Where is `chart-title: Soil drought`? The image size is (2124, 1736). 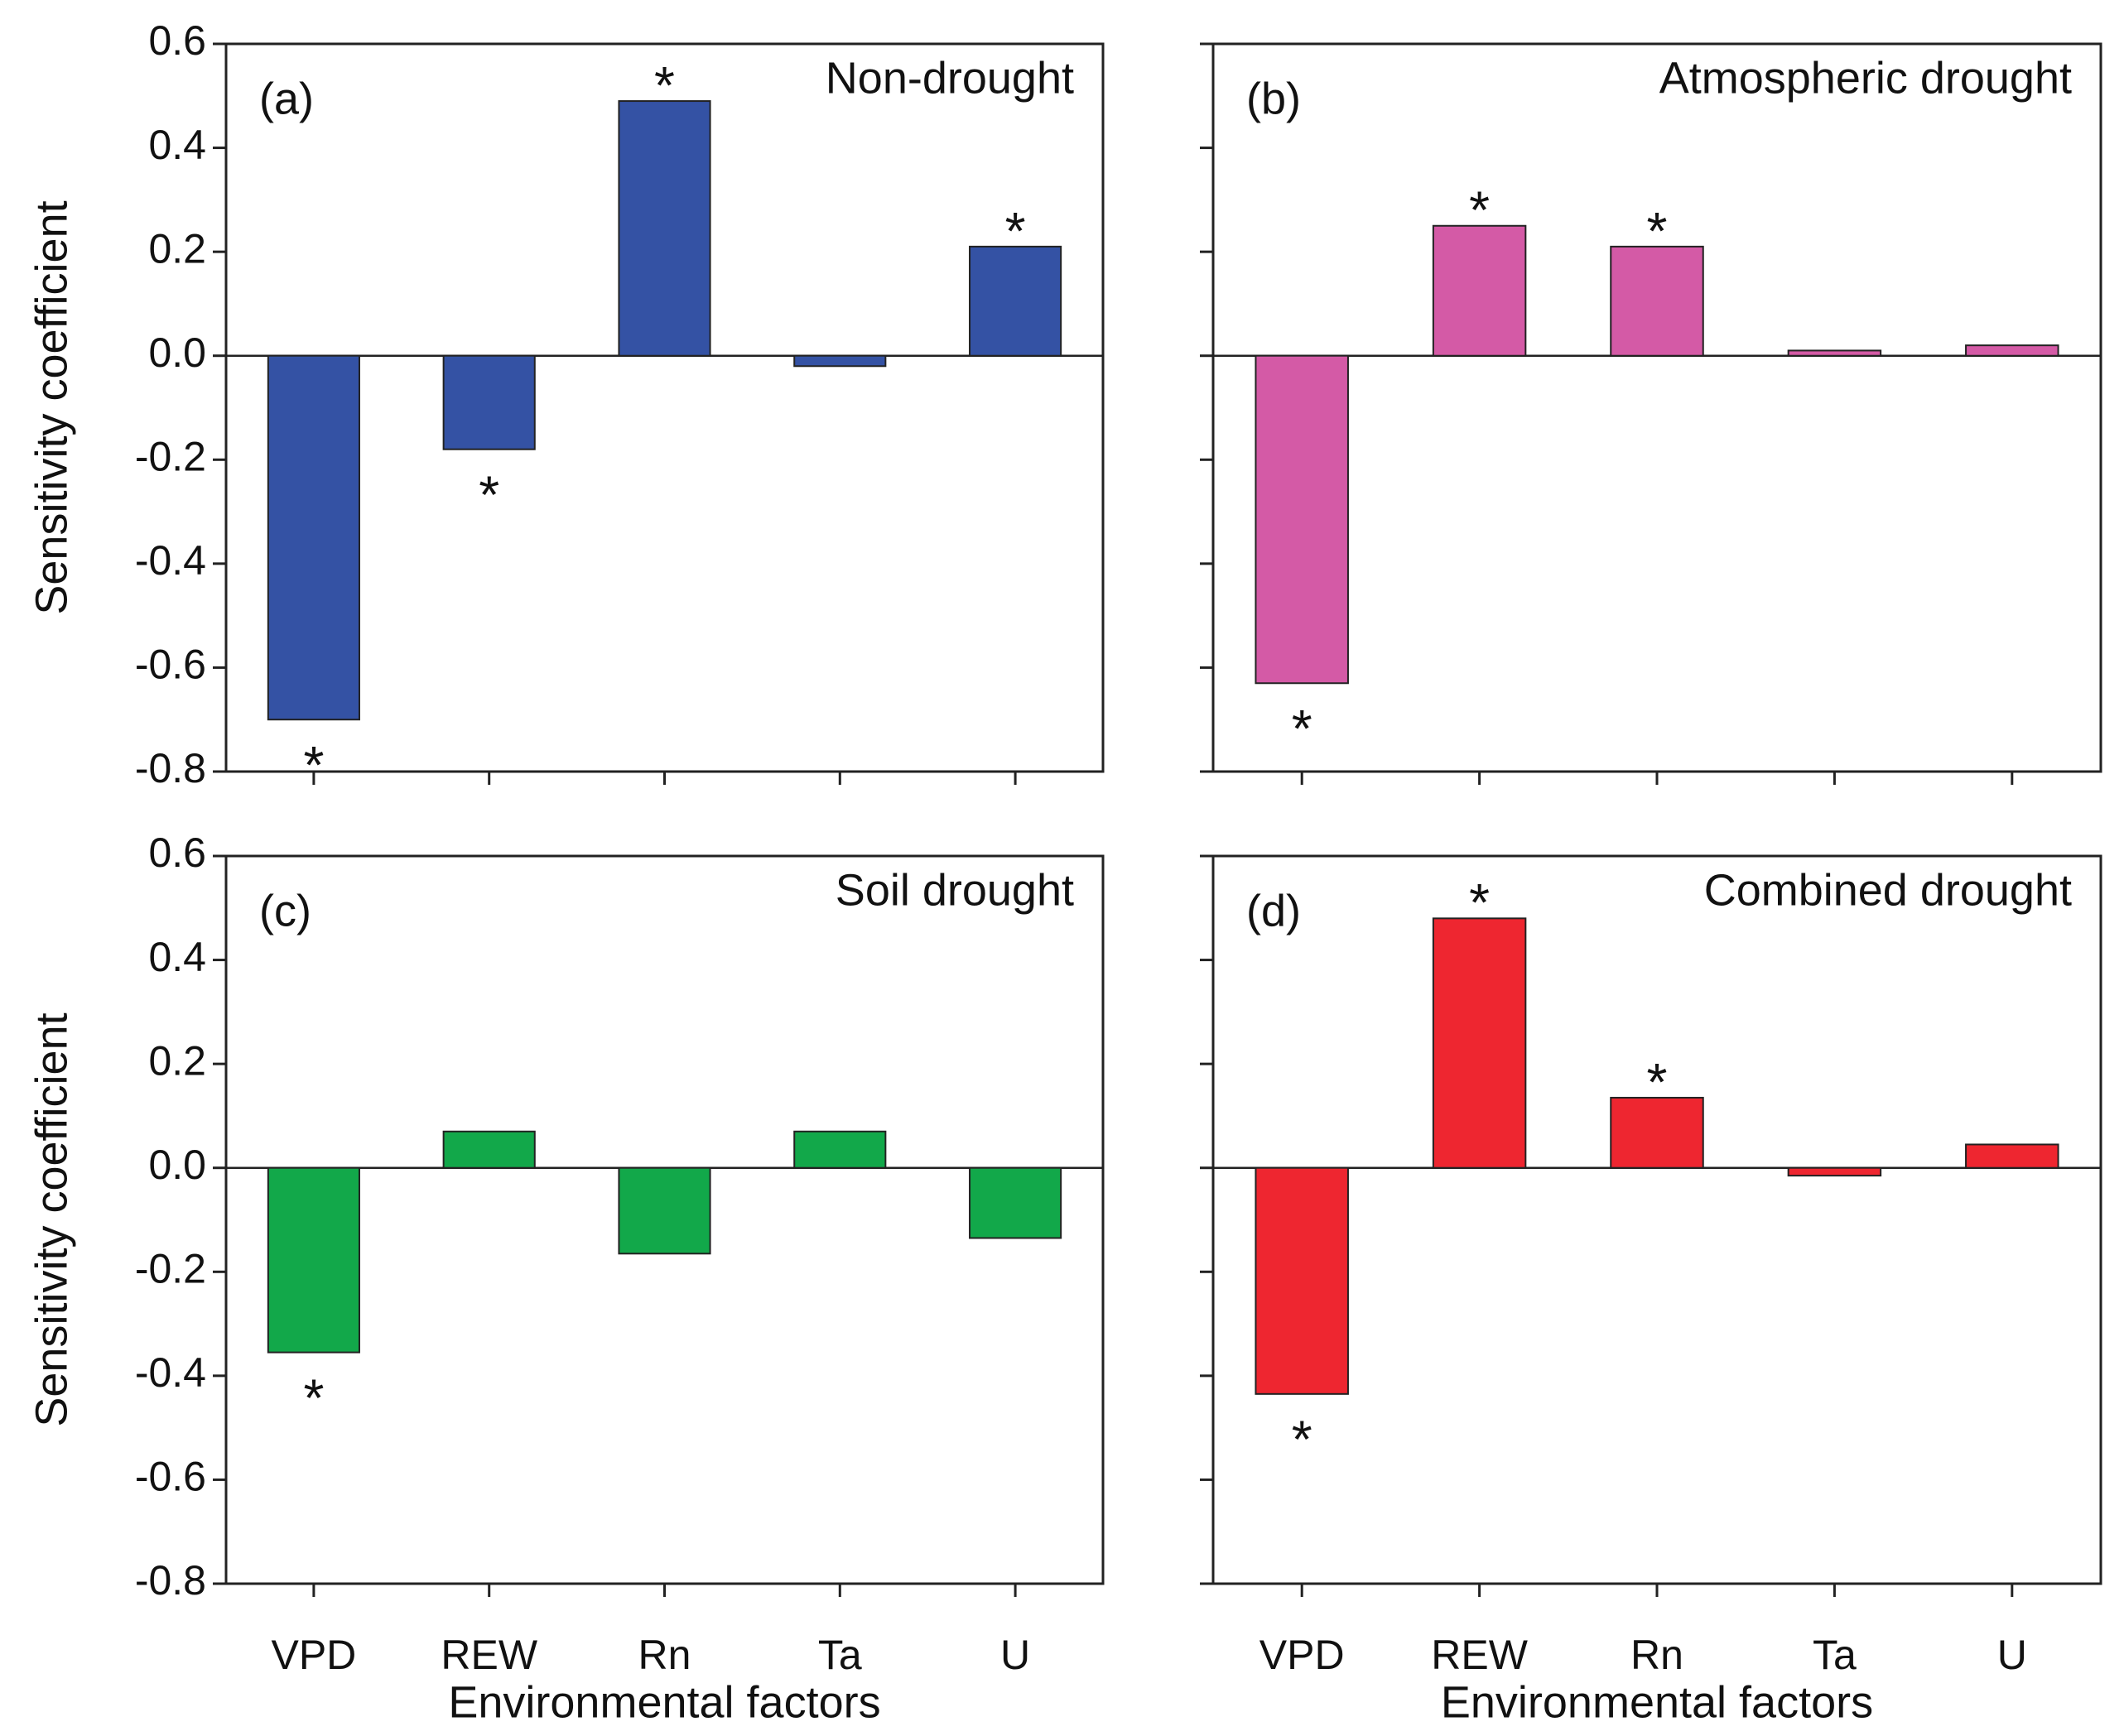 chart-title: Soil drought is located at coordinates (955, 890).